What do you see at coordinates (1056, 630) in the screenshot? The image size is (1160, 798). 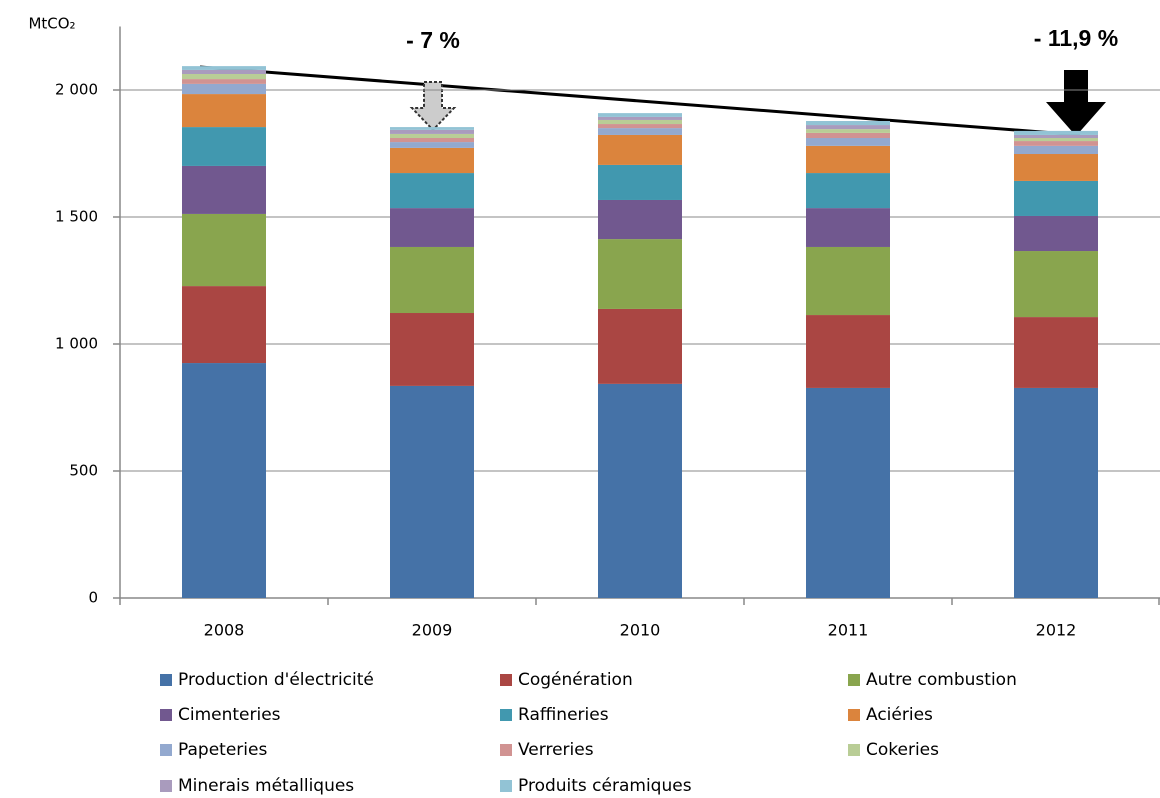 I see `x-tick-label: 2012` at bounding box center [1056, 630].